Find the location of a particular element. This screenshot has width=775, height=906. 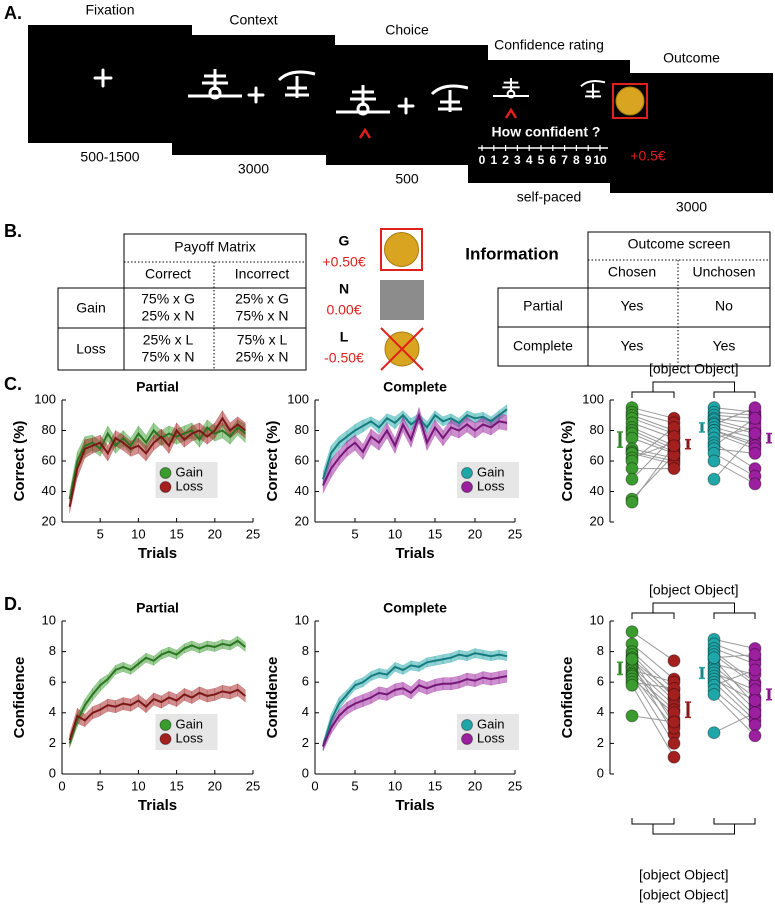

coin is located at coordinates (630, 101).